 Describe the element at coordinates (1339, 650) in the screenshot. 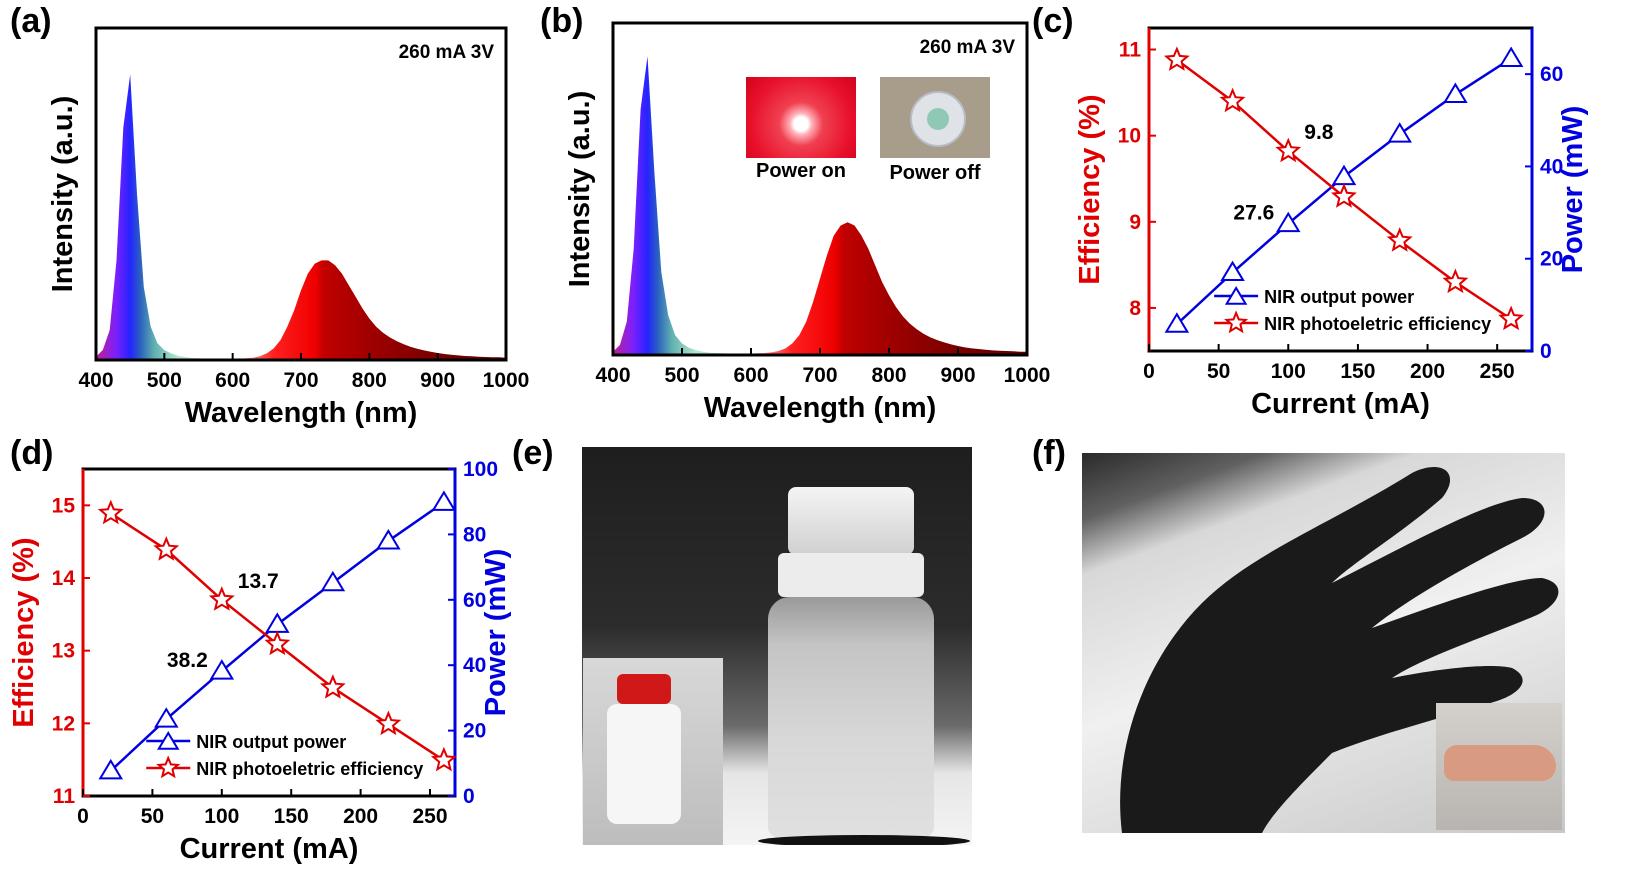

I see `hand-silhouette` at that location.